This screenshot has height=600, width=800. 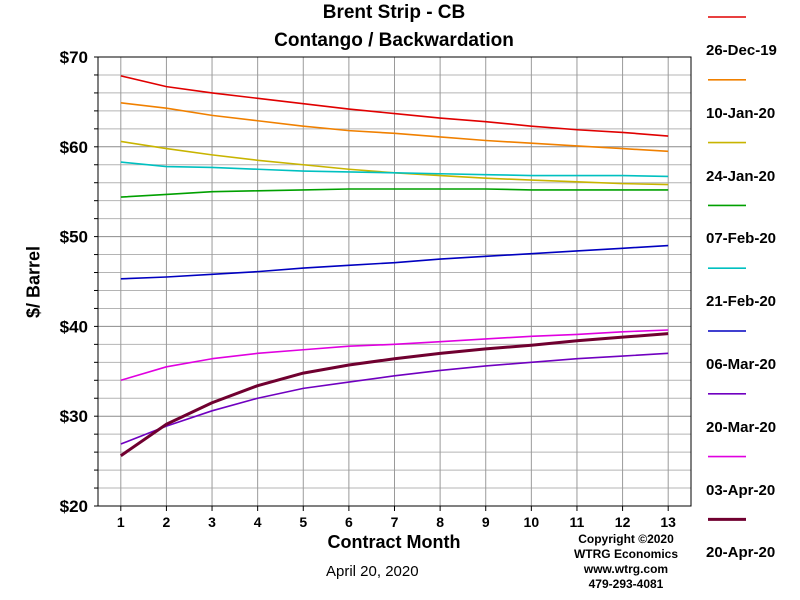 I want to click on y-tick-label: $50, so click(x=74, y=237).